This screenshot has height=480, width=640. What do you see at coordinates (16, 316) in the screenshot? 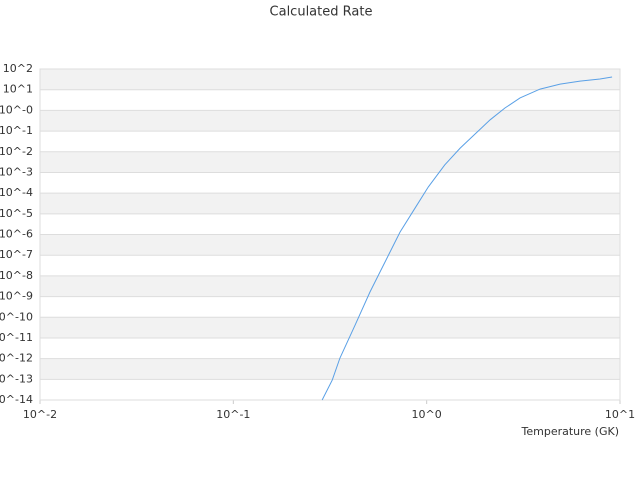
I see `y-tick-label: 10^-10` at bounding box center [16, 316].